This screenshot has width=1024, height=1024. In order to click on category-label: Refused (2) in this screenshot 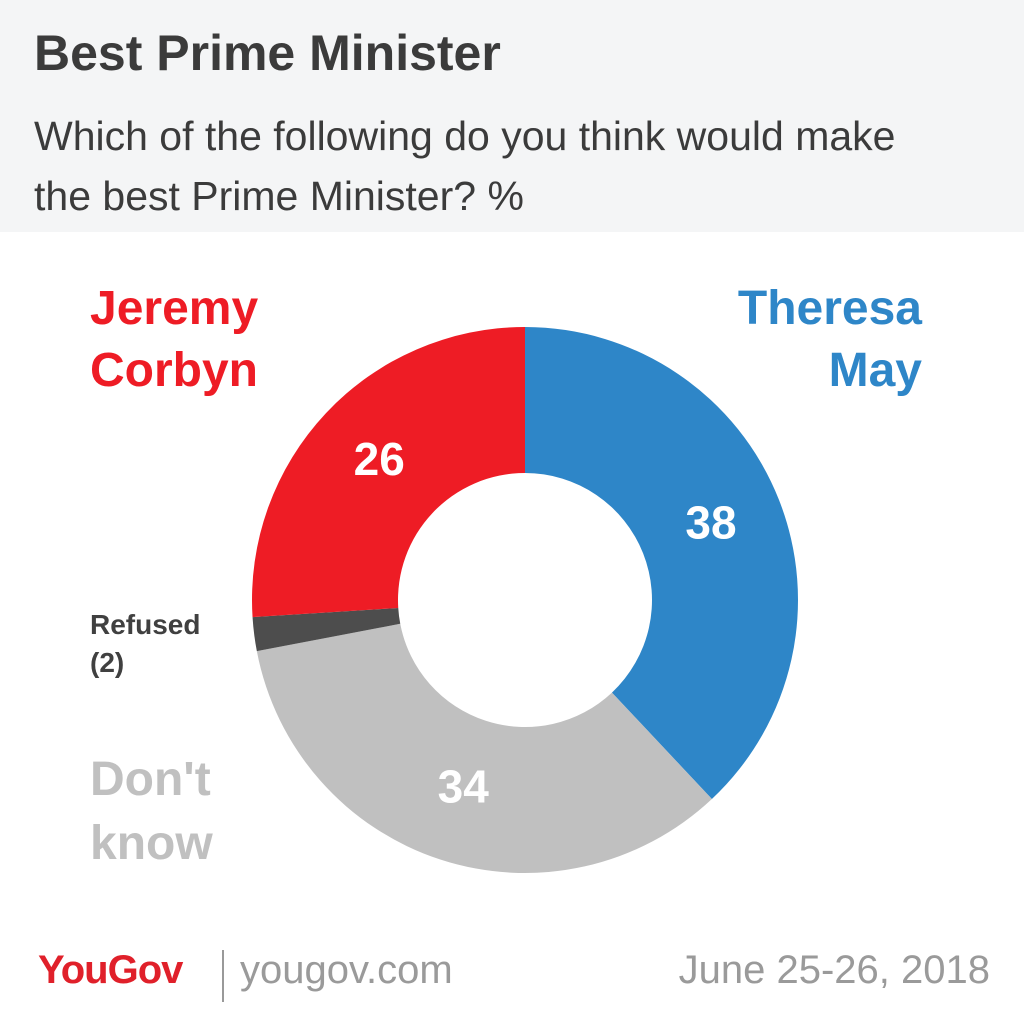, I will do `click(190, 644)`.